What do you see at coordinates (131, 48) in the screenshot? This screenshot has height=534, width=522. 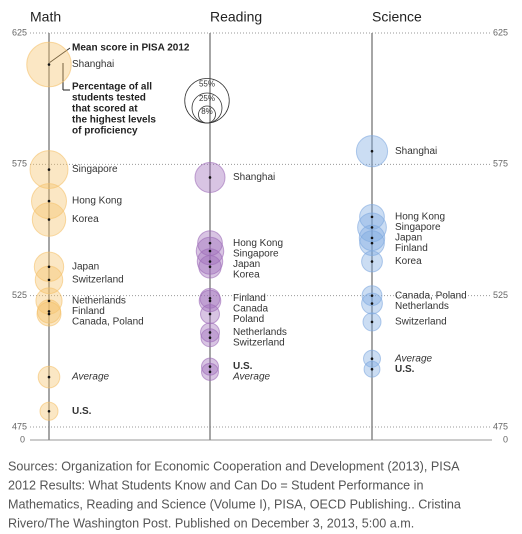 I see `legend-title: Mean score in PISA 2012` at bounding box center [131, 48].